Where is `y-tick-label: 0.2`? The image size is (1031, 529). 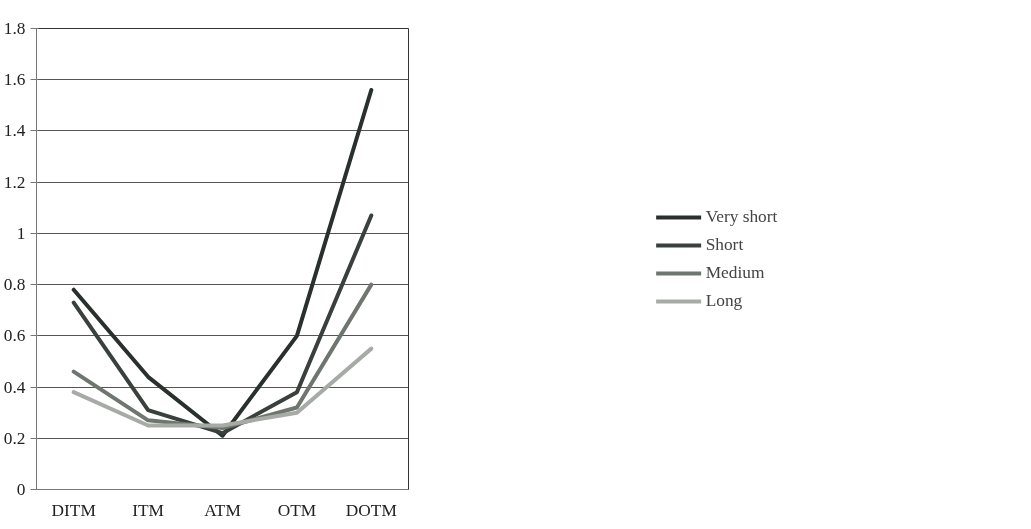 y-tick-label: 0.2 is located at coordinates (14, 438).